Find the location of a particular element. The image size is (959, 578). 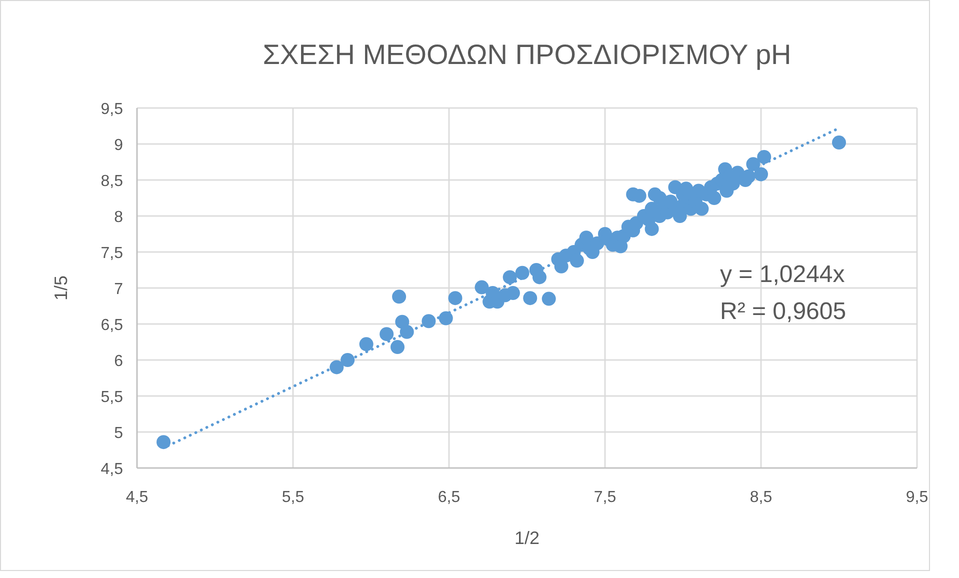

y-tick-label: 6 is located at coordinates (119, 361).